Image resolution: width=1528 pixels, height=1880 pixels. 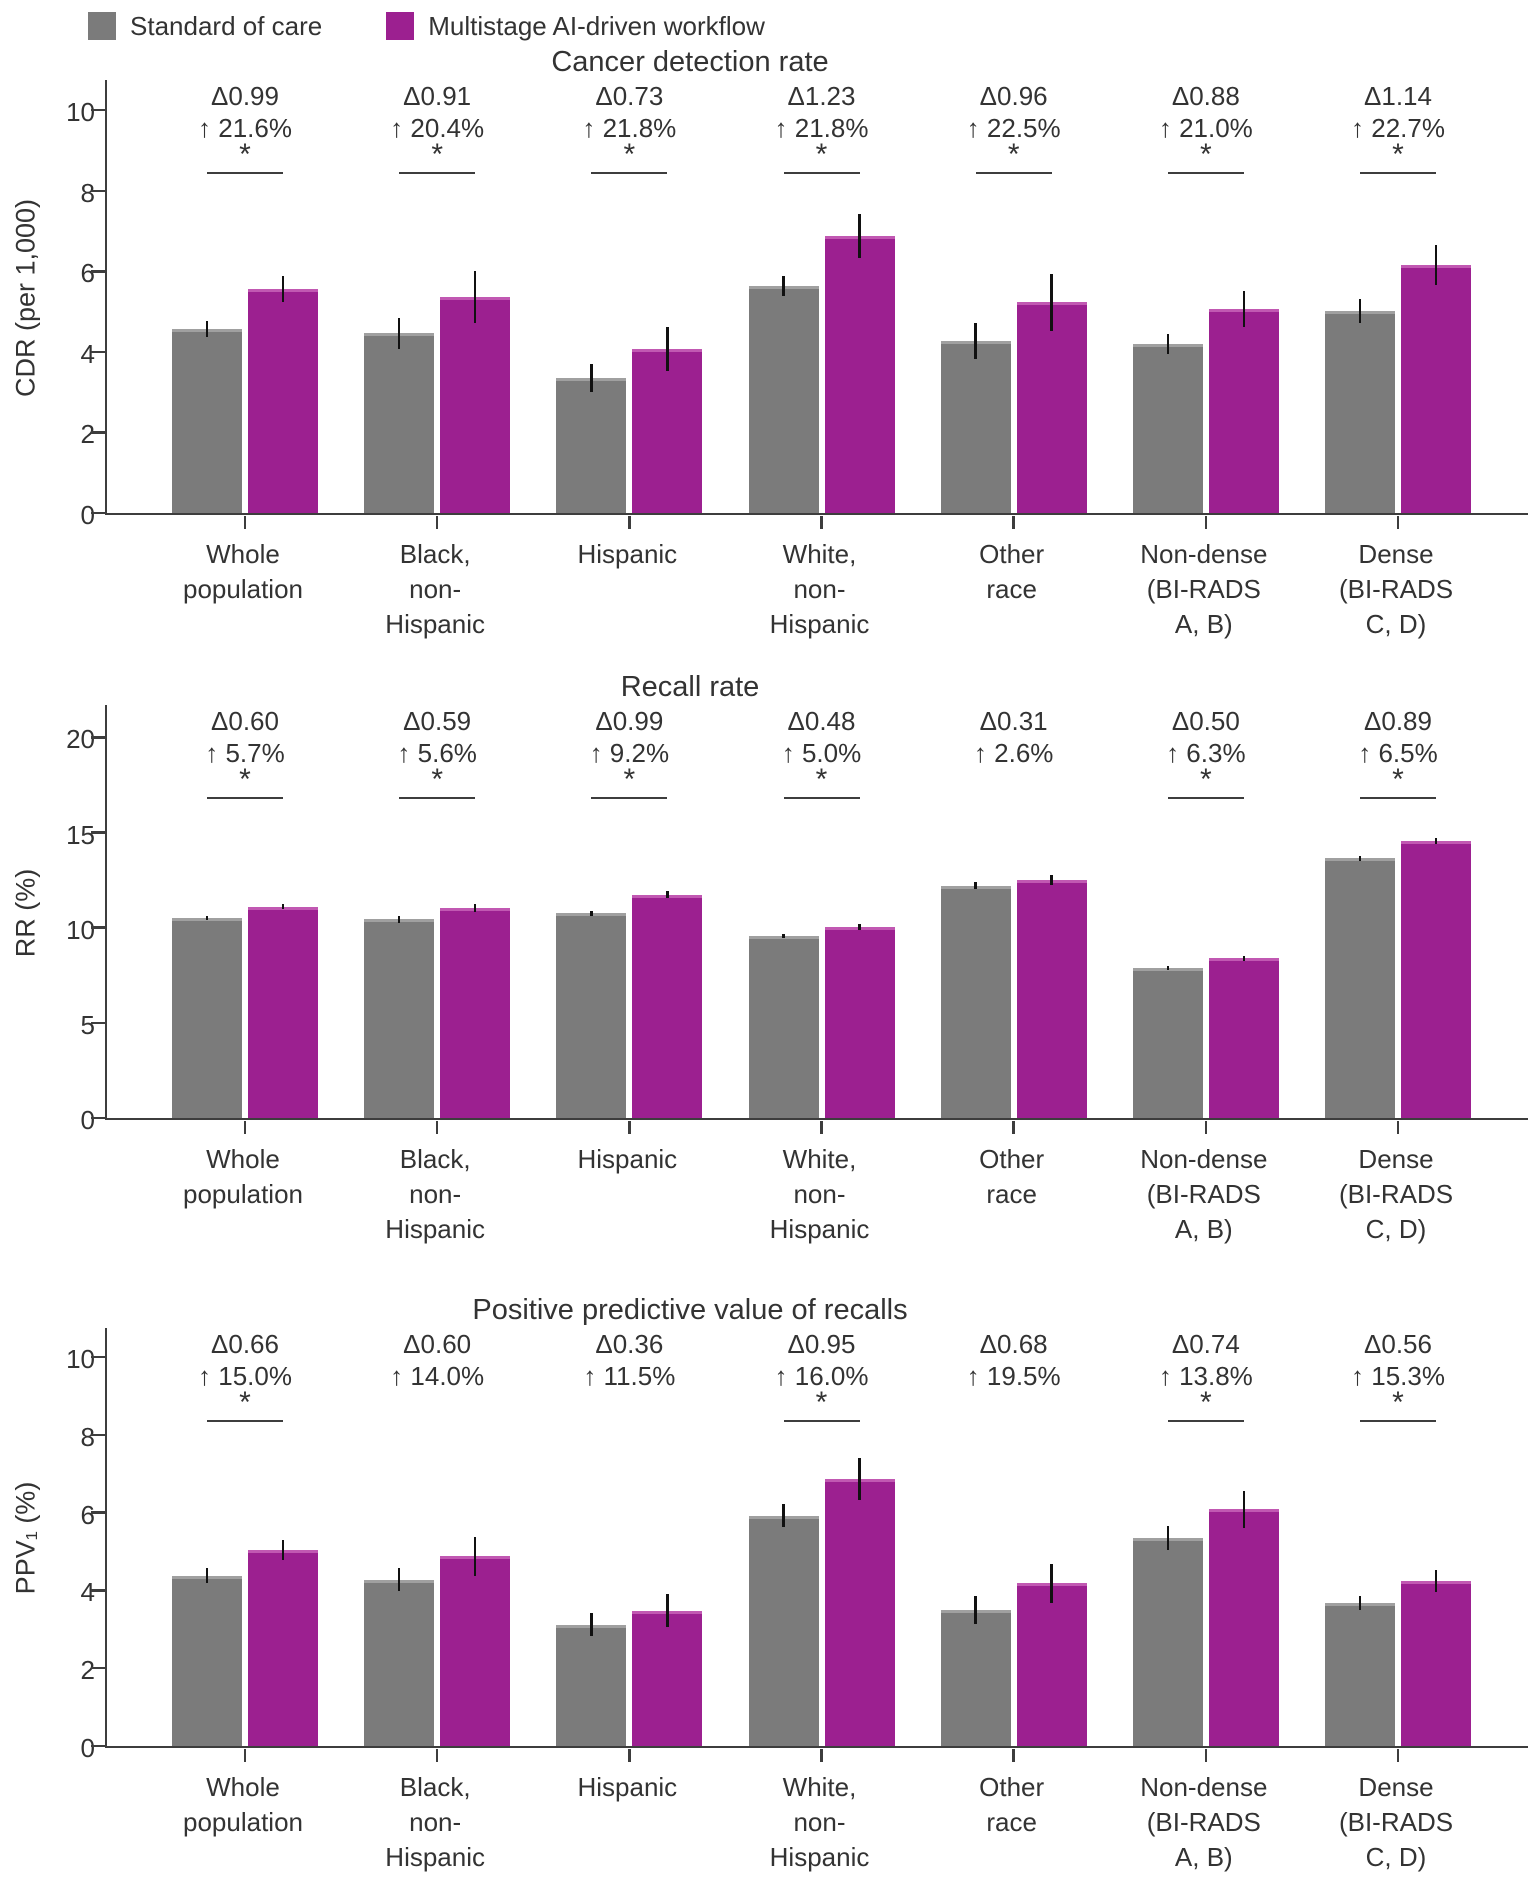 I want to click on y-tick-label-10: 10, so click(x=80, y=112).